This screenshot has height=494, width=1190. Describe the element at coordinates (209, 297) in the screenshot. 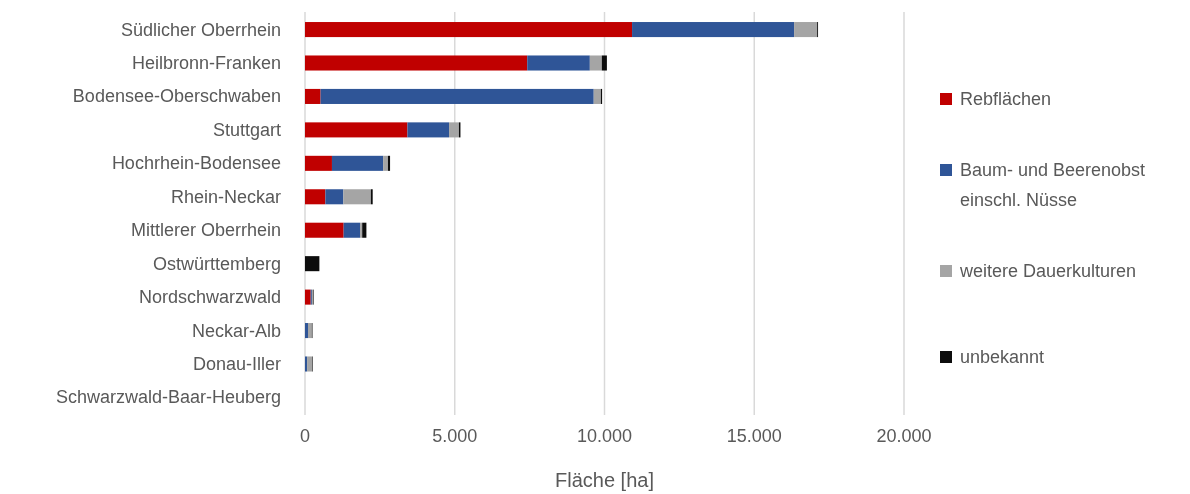

I see `y-tick-label: Nordschwarzwald` at that location.